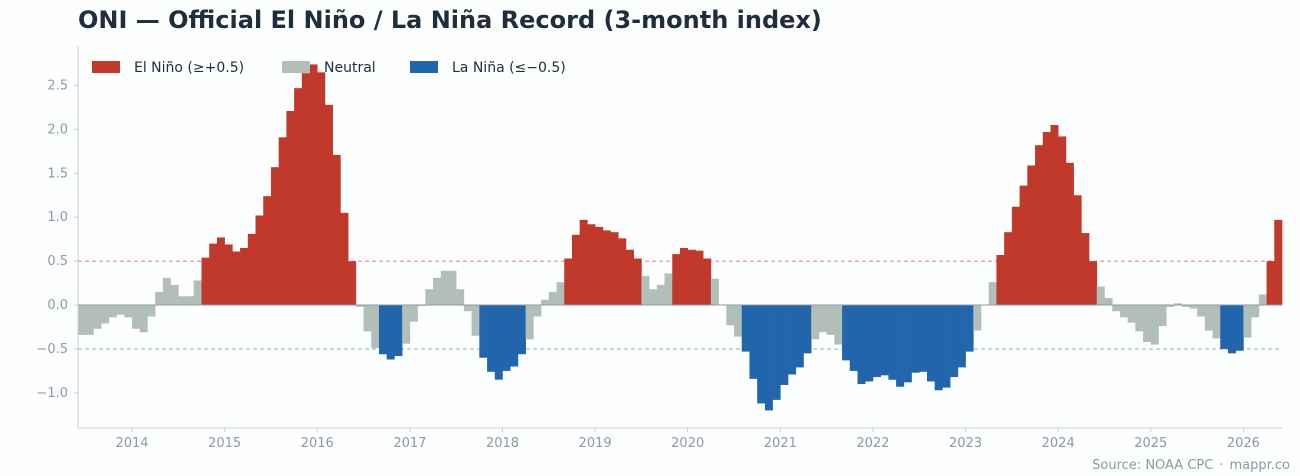  I want to click on x-tick-label: 2018, so click(502, 443).